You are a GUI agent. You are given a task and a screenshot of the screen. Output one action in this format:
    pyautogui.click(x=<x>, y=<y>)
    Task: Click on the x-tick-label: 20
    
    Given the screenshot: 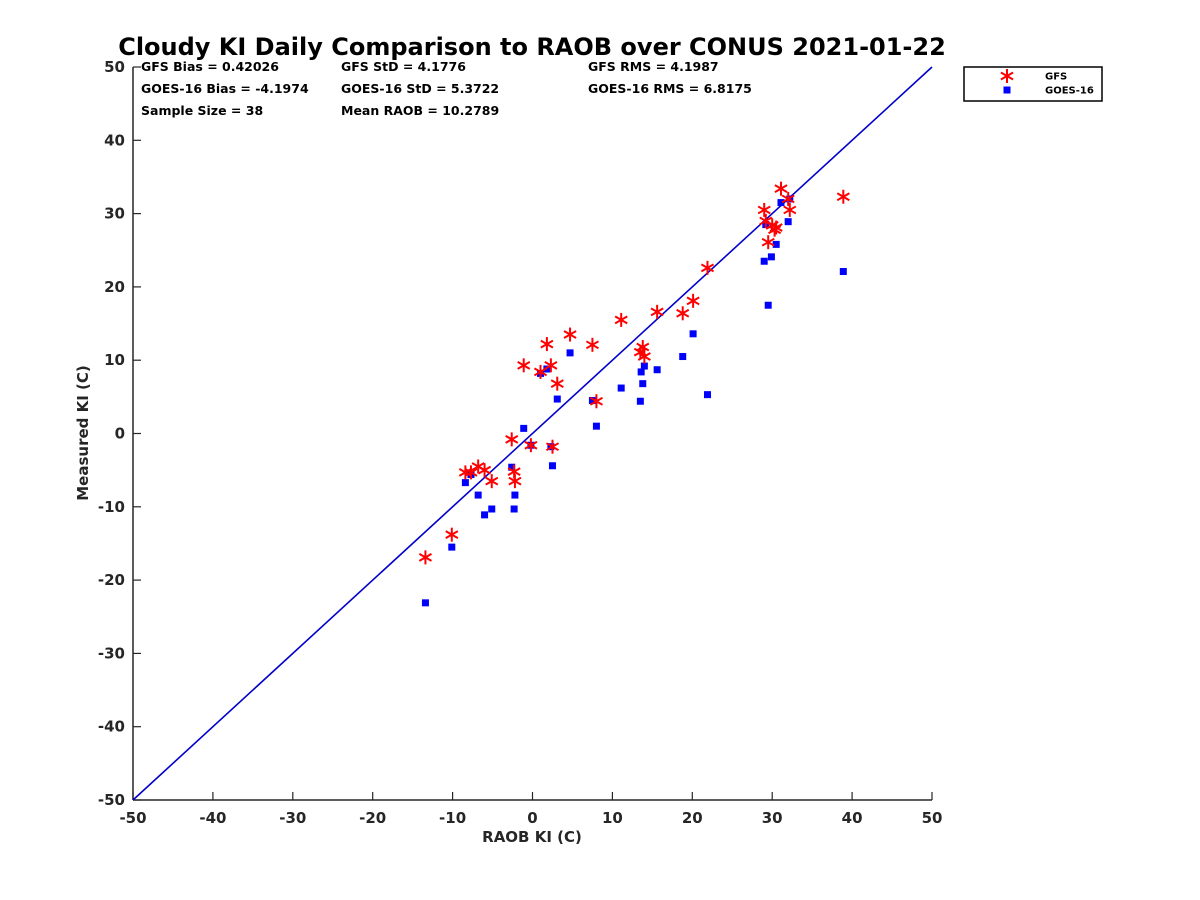 What is the action you would take?
    pyautogui.click(x=692, y=818)
    